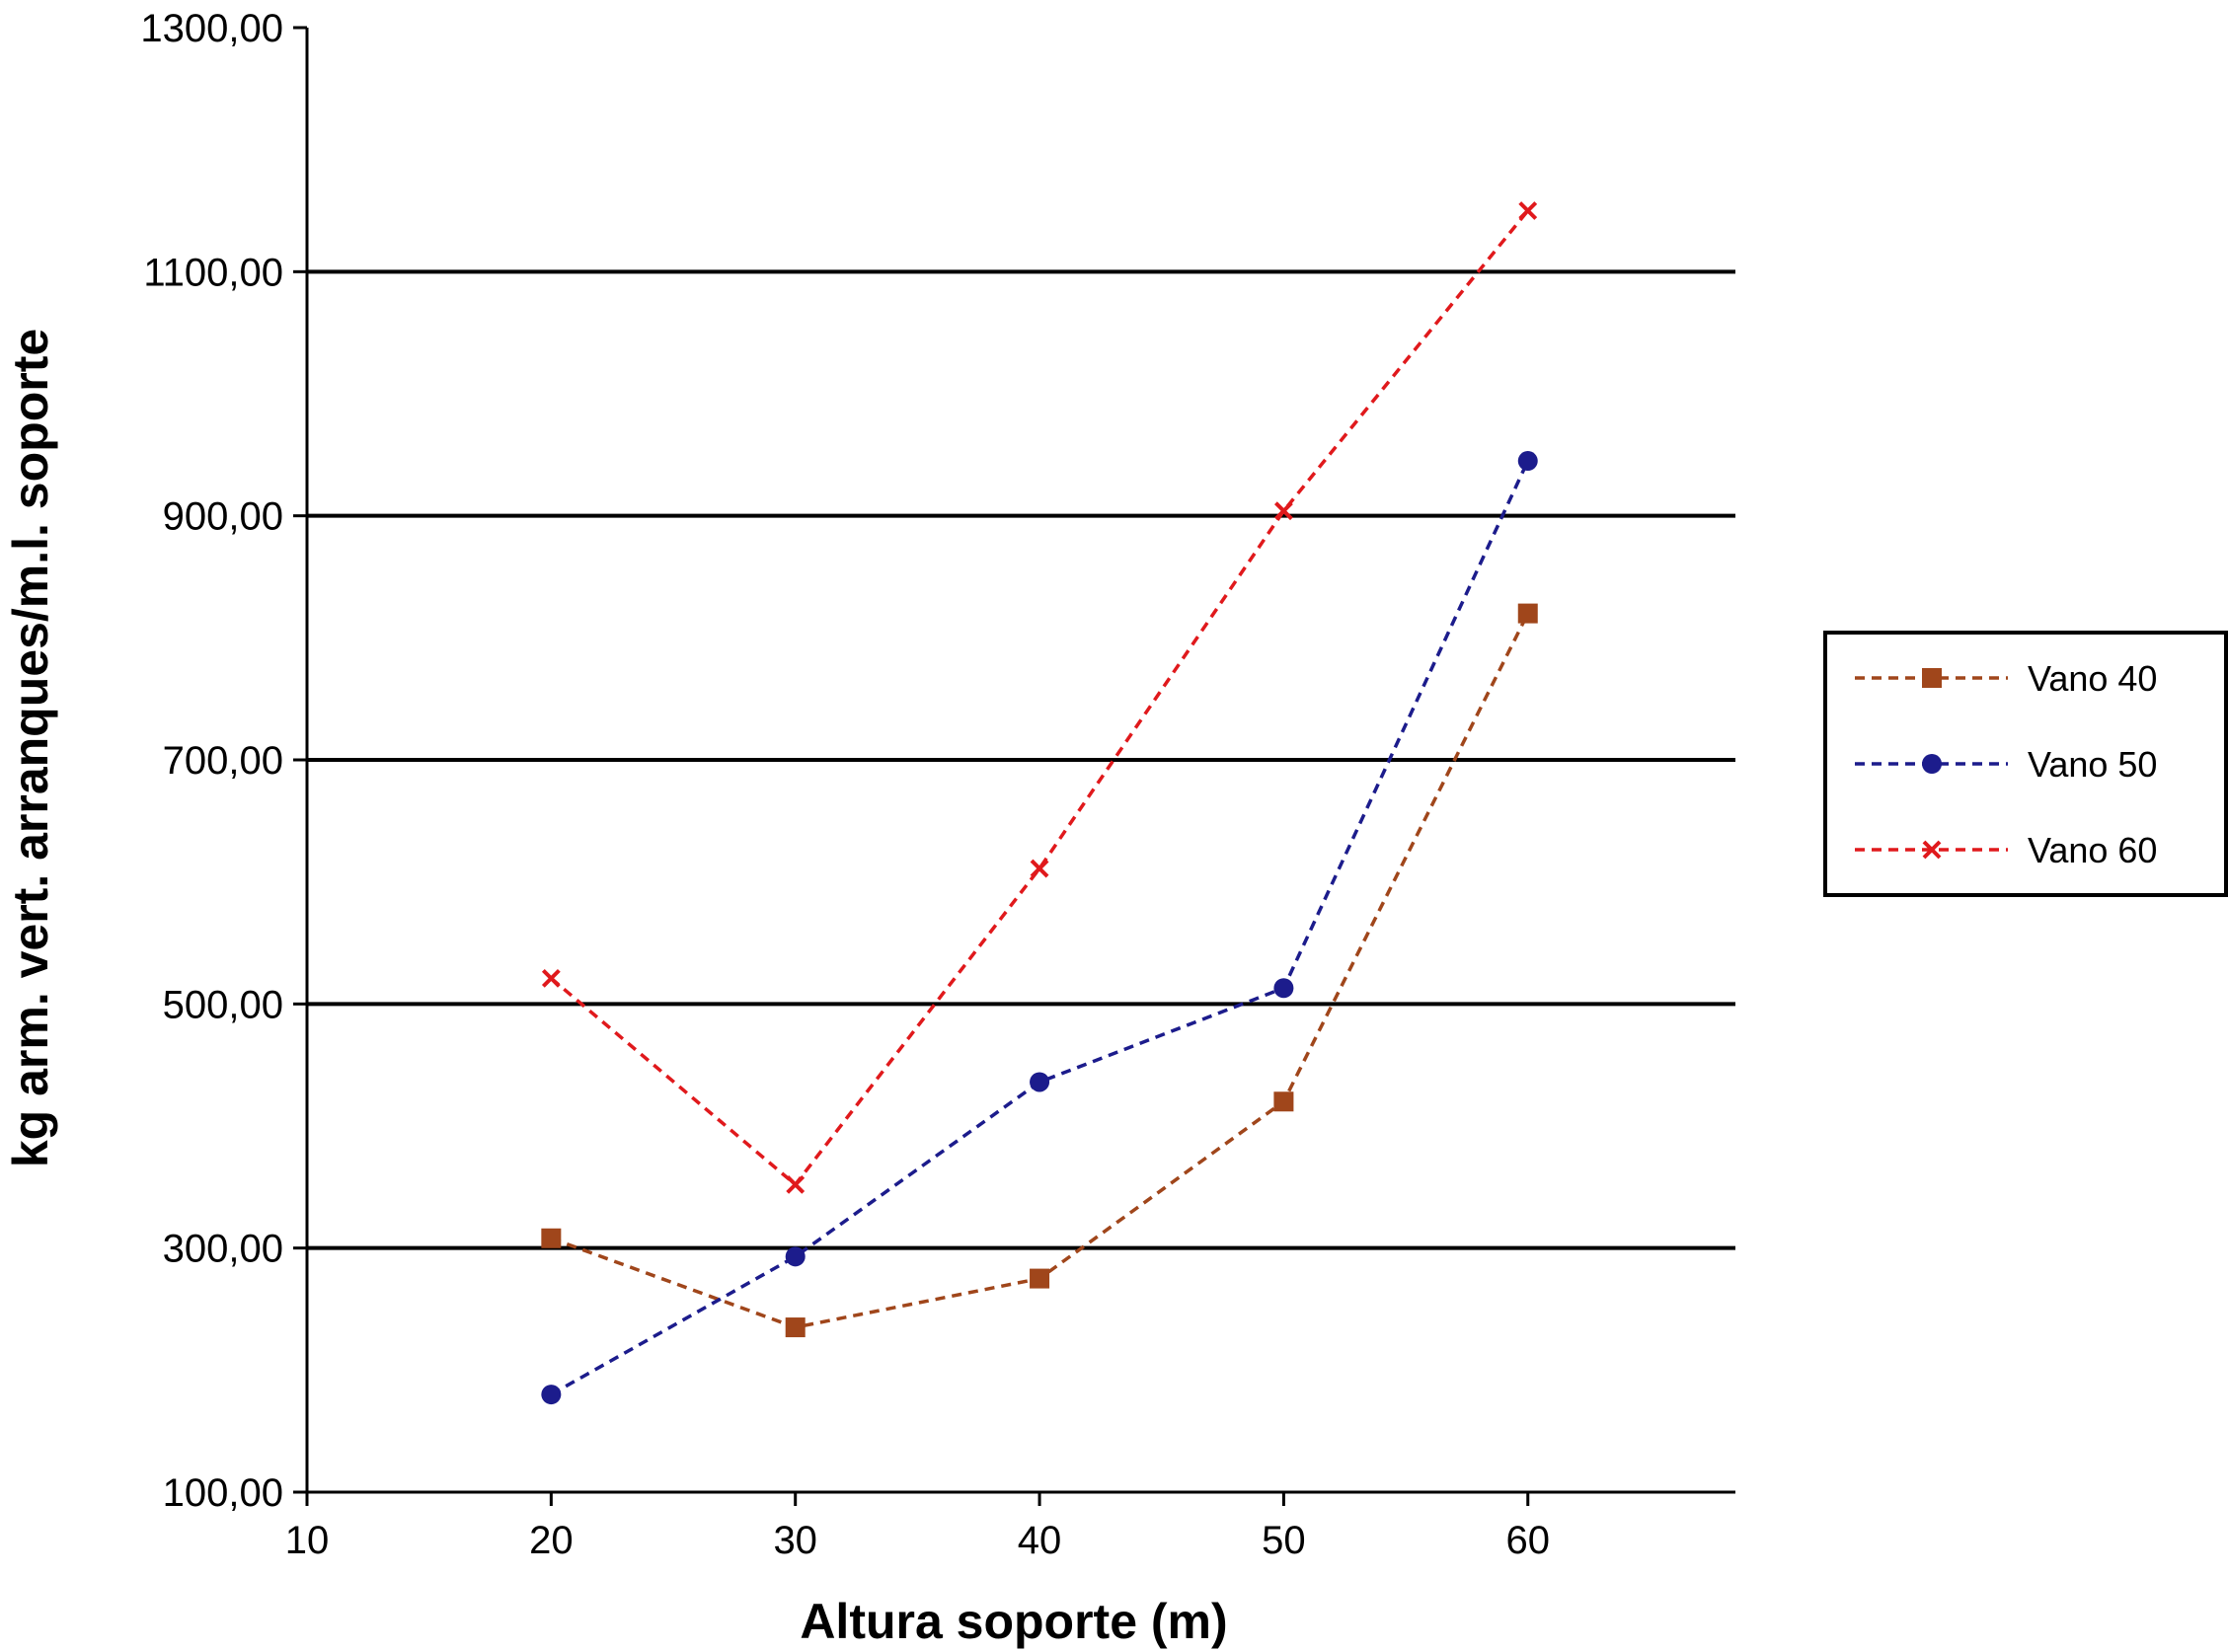 This screenshot has height=1652, width=2228. What do you see at coordinates (223, 517) in the screenshot?
I see `y-tick-label: 900,00` at bounding box center [223, 517].